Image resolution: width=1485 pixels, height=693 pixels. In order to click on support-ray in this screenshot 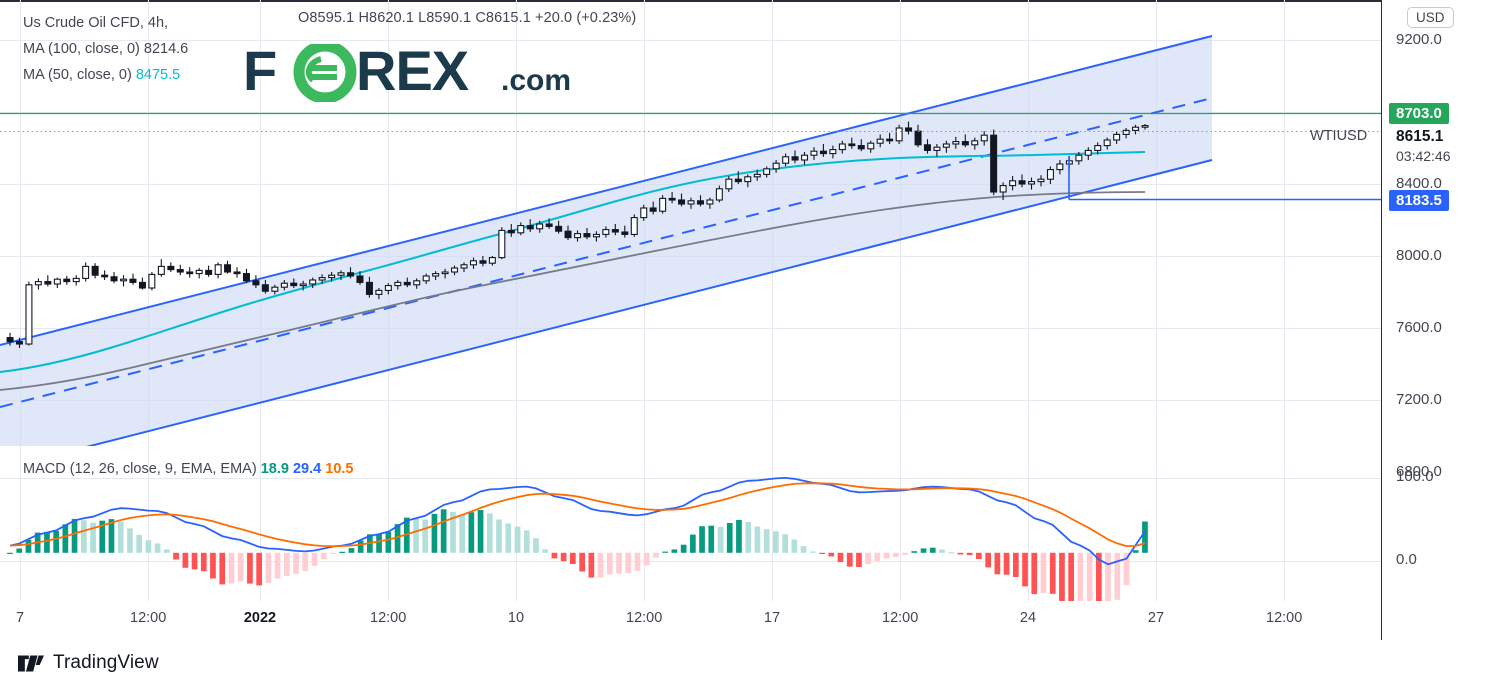, I will do `click(1224, 178)`.